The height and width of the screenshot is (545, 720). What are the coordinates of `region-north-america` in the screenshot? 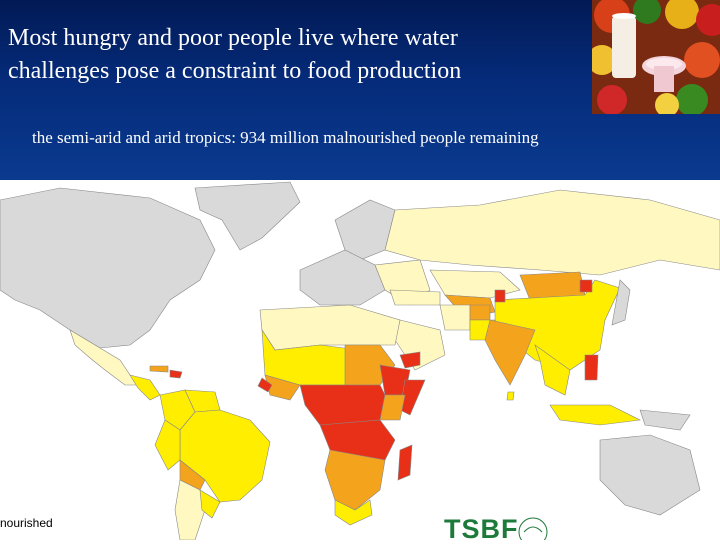 It's located at (108, 268).